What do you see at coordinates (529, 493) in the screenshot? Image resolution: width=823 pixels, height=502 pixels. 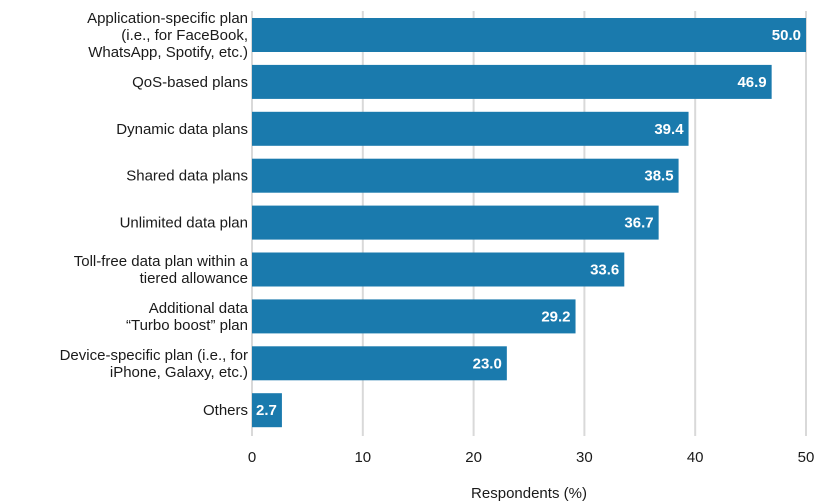 I see `x-axis-title: Respondents (%)` at bounding box center [529, 493].